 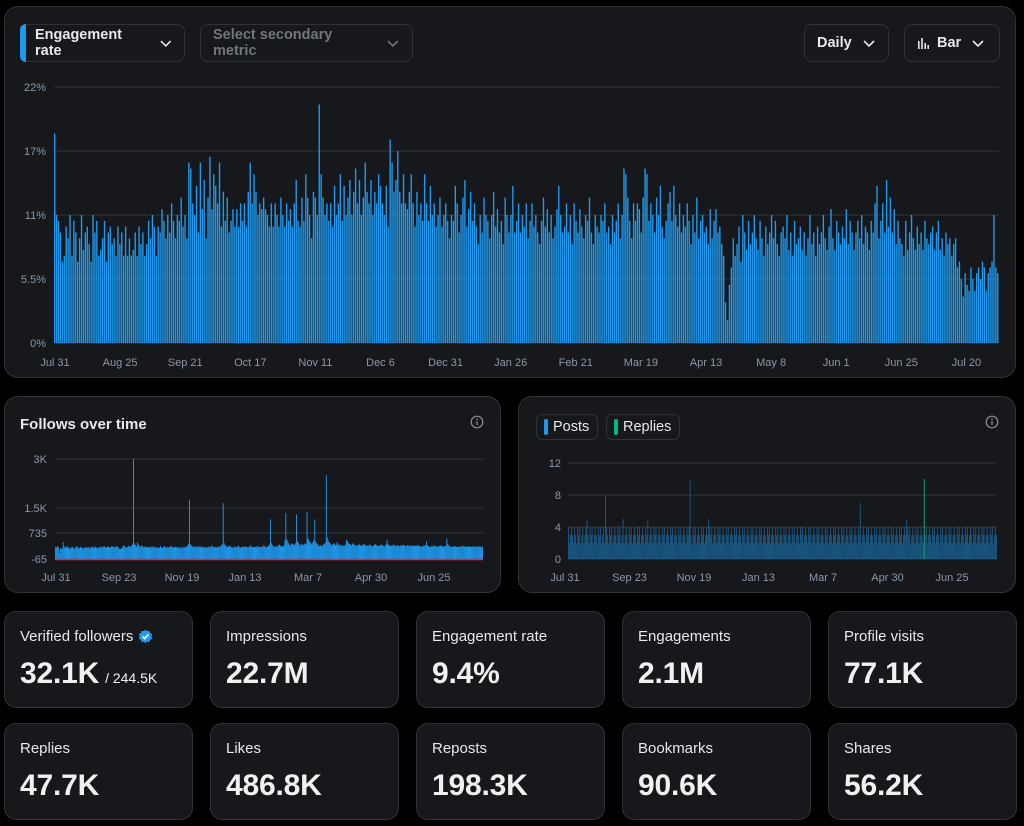 What do you see at coordinates (304, 659) in the screenshot?
I see `stat-card-impressions: Impressions 22.7M` at bounding box center [304, 659].